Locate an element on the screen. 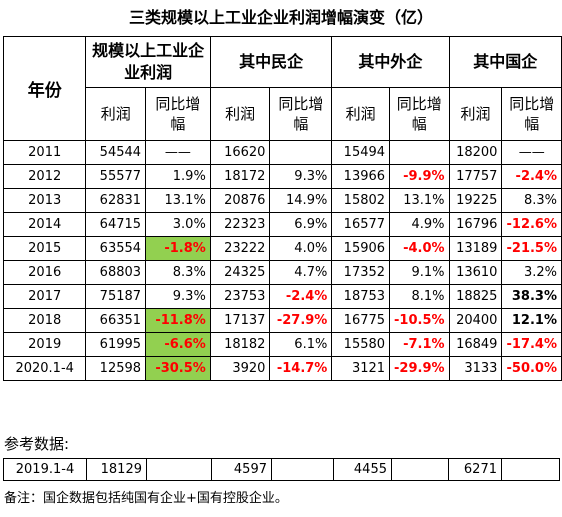  yoy-cell: -17.4% is located at coordinates (531, 344).